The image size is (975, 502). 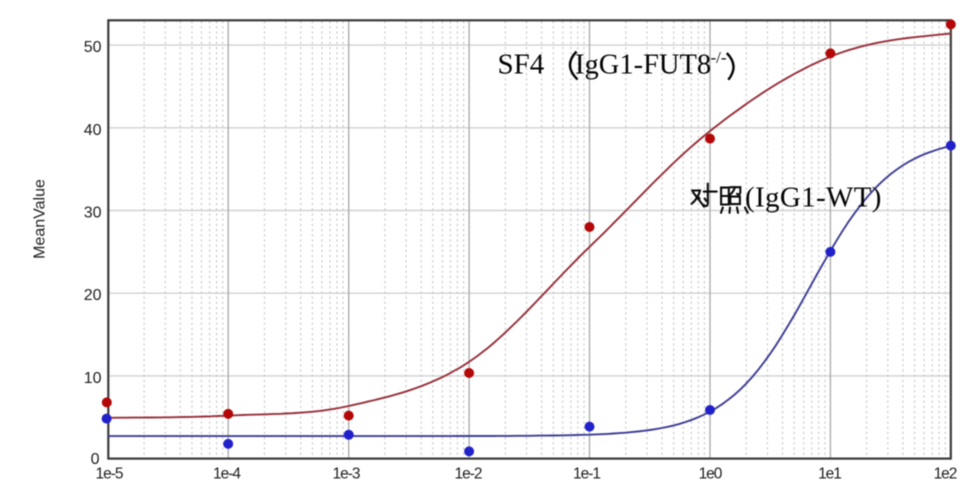 I want to click on svg-text: 1e-2, so click(x=467, y=474).